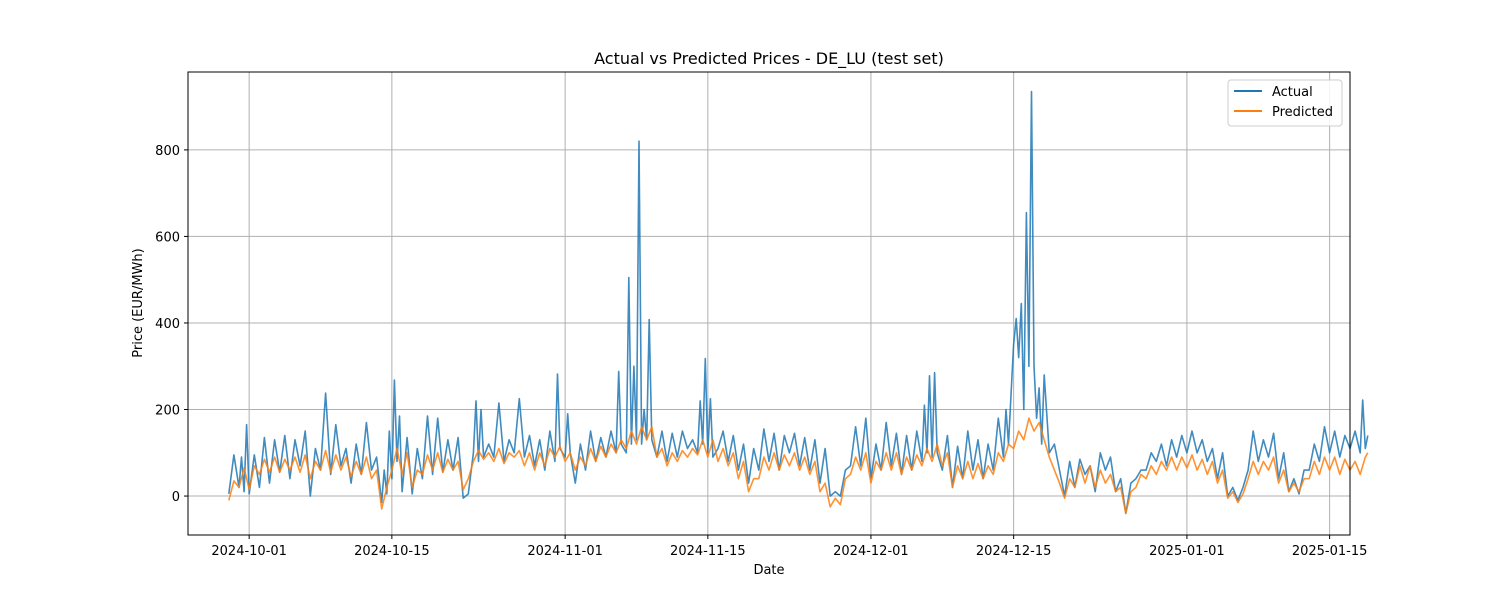 Image resolution: width=1500 pixels, height=600 pixels. I want to click on x-tick-label: 2024-12-01, so click(871, 551).